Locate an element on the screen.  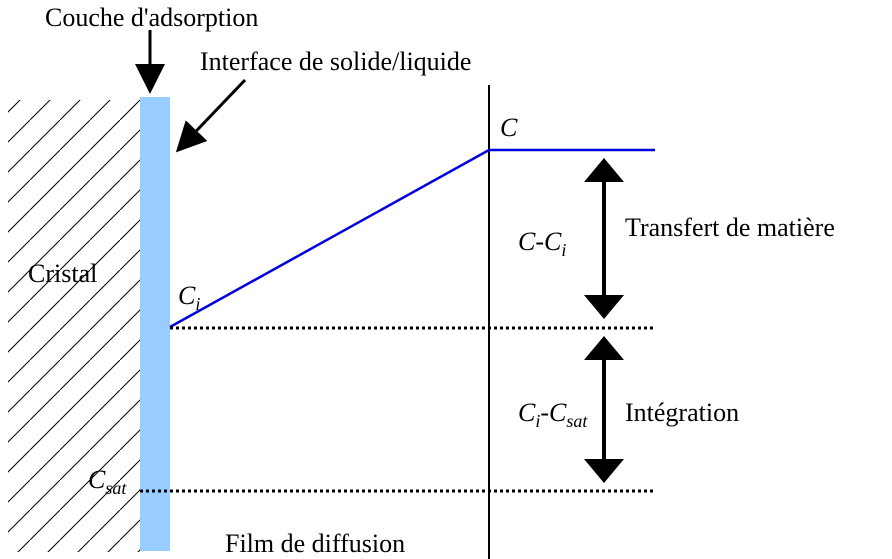
c-label: C is located at coordinates (509, 127).